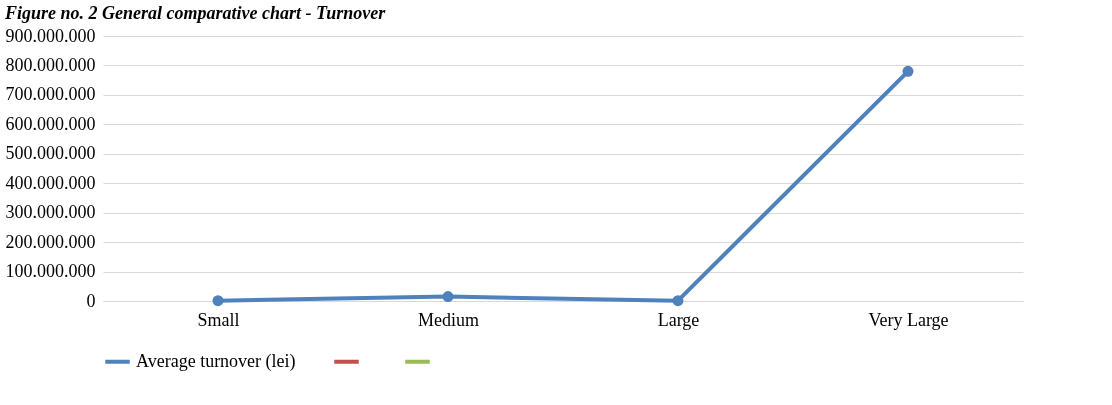  Describe the element at coordinates (50, 182) in the screenshot. I see `y-tick-label: 400.000.000` at that location.